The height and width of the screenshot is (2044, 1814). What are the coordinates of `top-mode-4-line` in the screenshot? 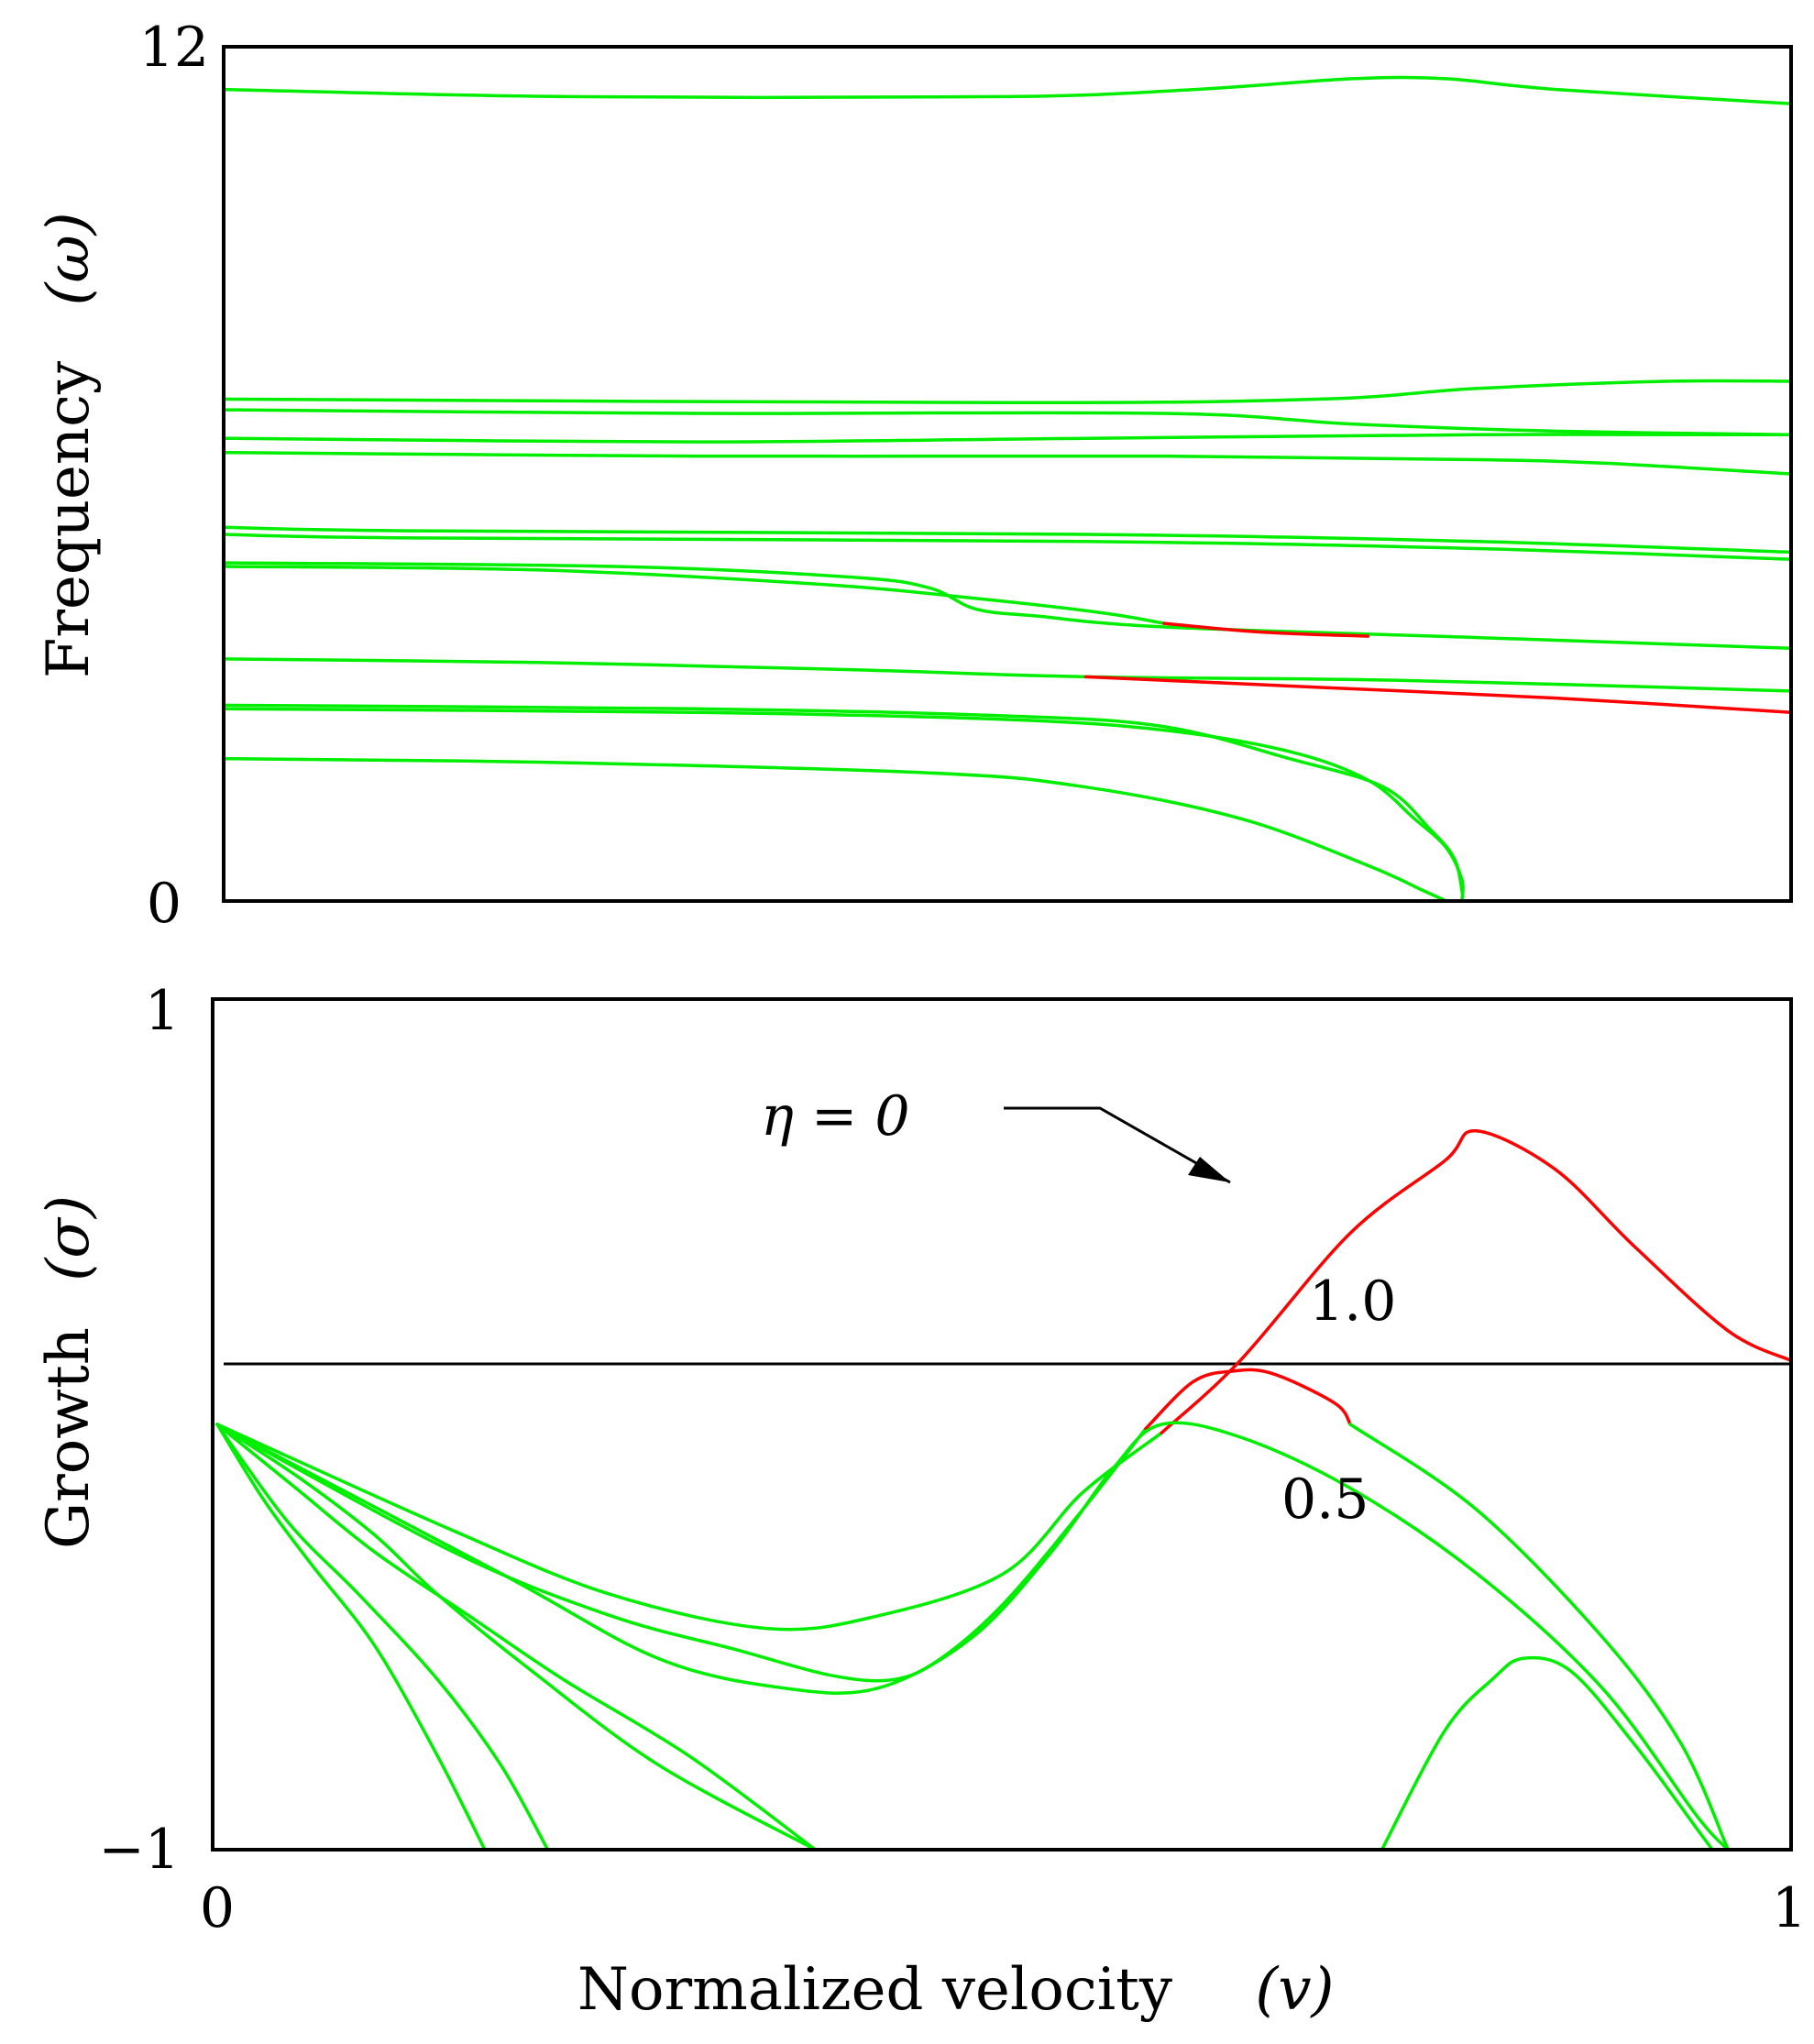 It's located at (1007, 439).